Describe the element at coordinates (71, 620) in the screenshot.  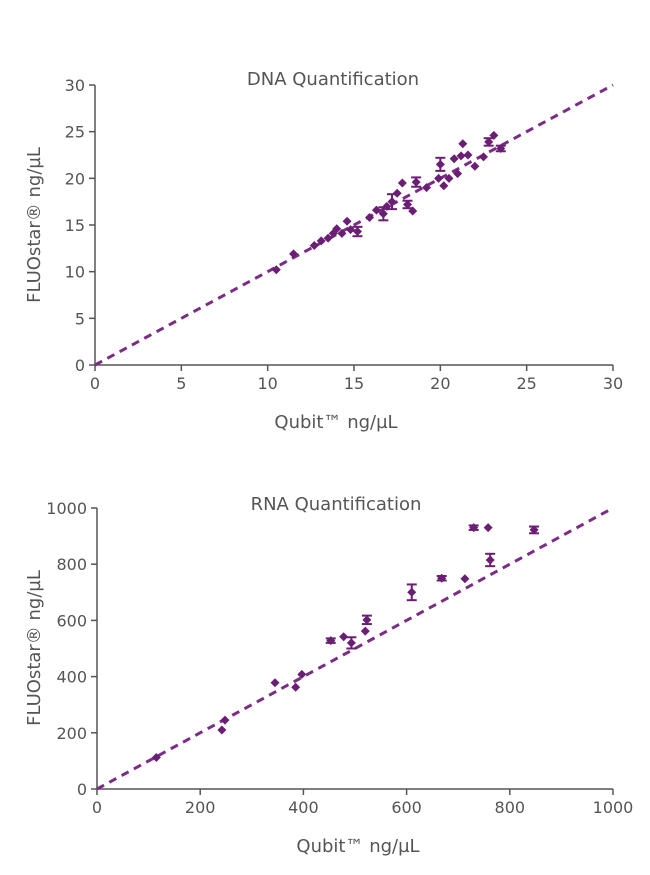
I see `y-tick-label: 600` at that location.